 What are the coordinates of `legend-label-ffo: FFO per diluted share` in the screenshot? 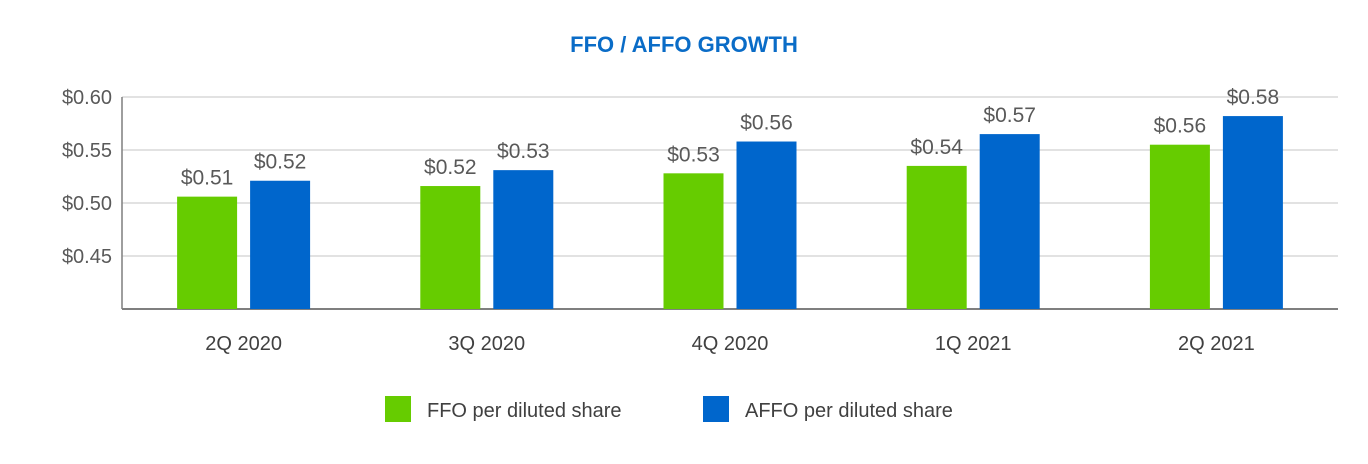 It's located at (524, 411).